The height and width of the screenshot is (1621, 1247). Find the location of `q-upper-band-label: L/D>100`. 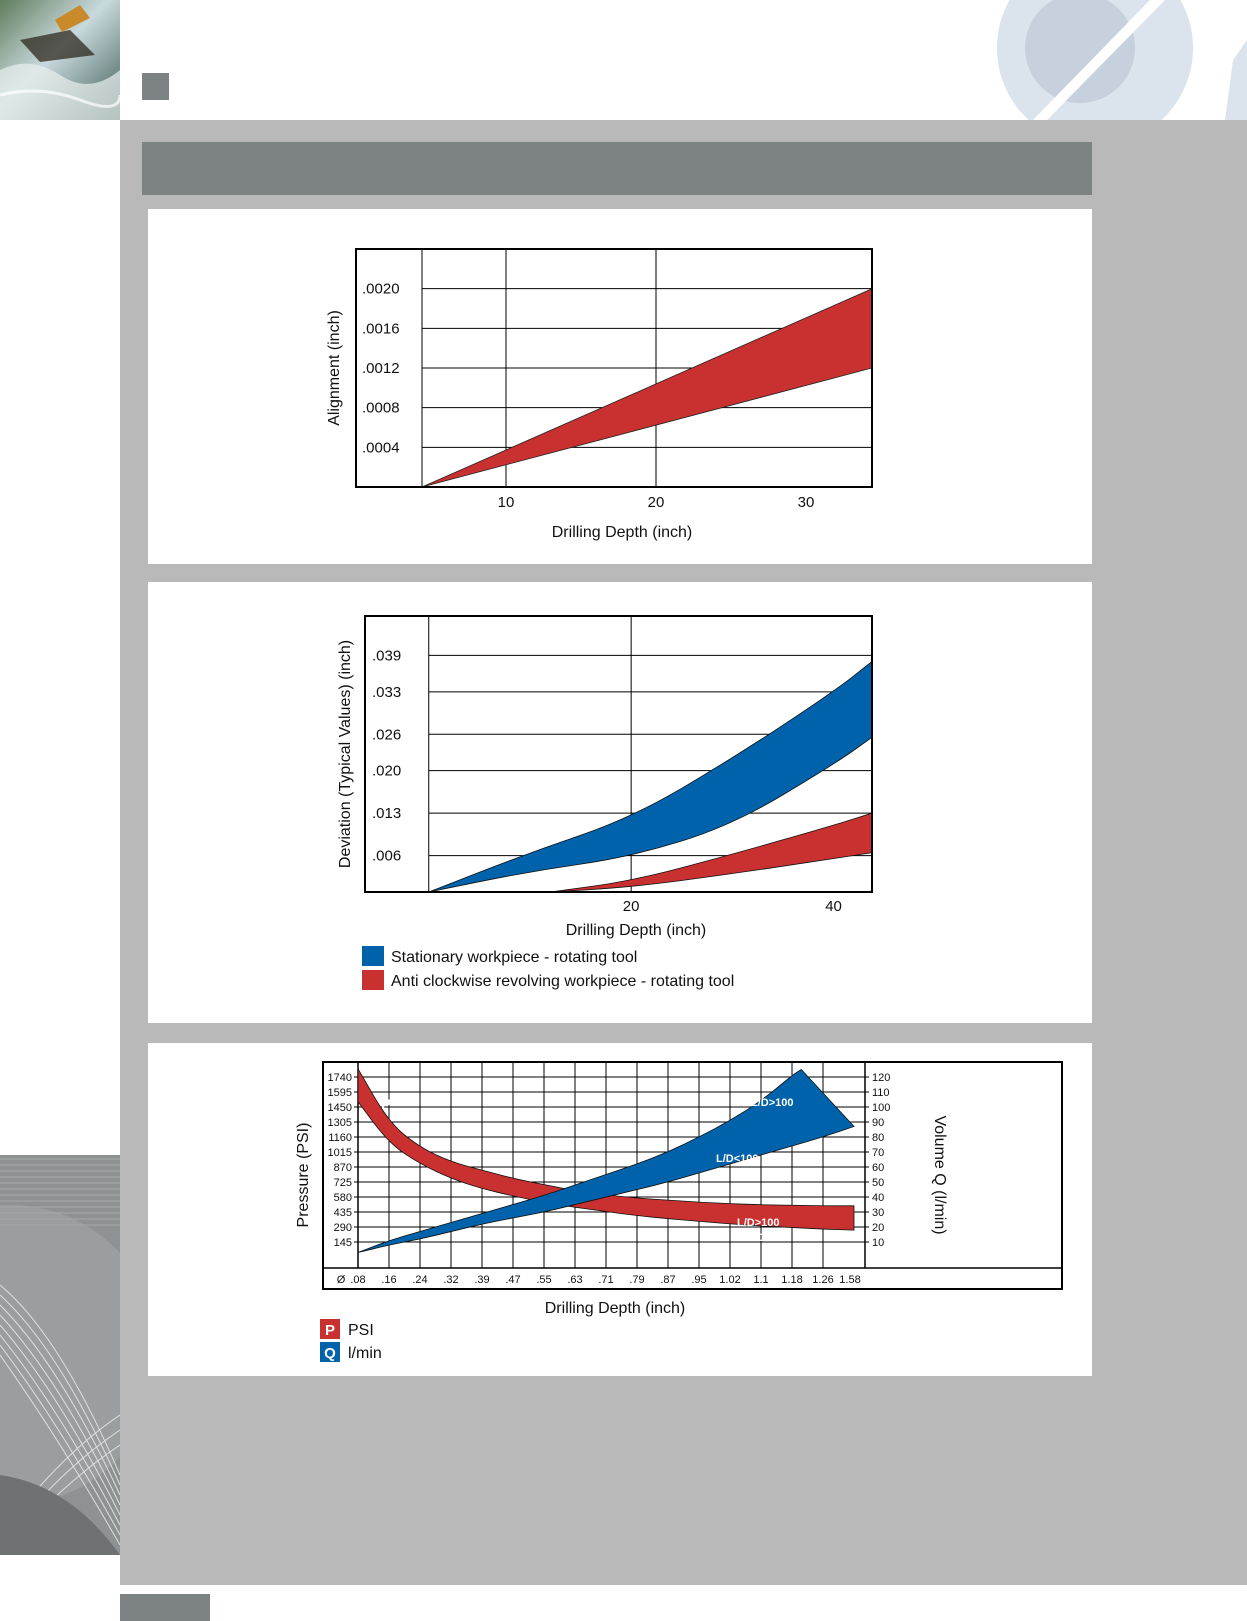

q-upper-band-label: L/D>100 is located at coordinates (772, 1103).